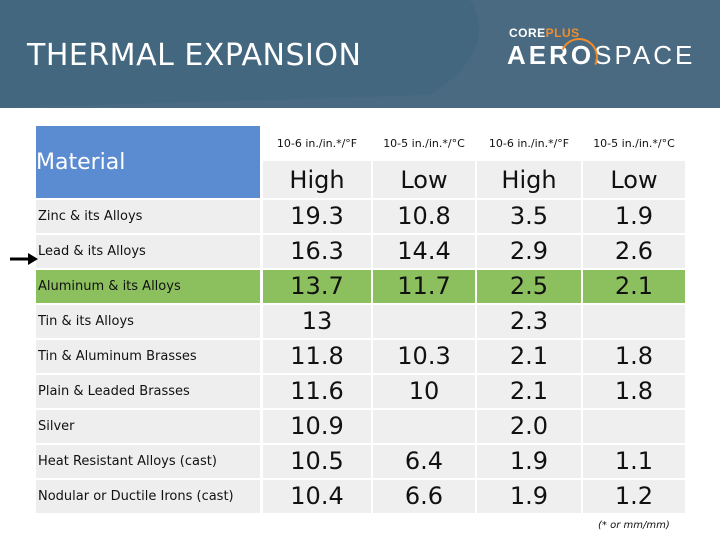 The height and width of the screenshot is (540, 720). Describe the element at coordinates (24, 259) in the screenshot. I see `pointer-arrow-icon` at that location.